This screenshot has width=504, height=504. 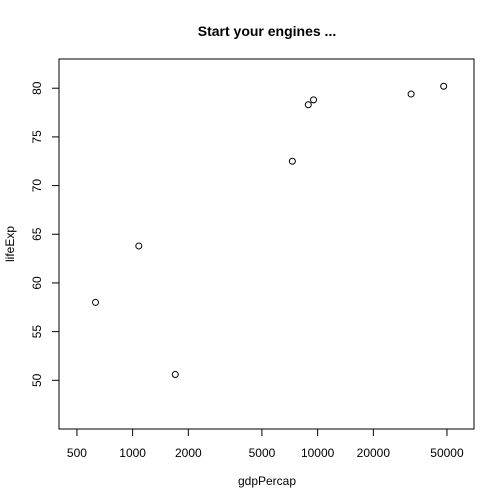 What do you see at coordinates (265, 444) in the screenshot?
I see `x-axis: 500 1000 2000 5000 10000 20000 50000` at bounding box center [265, 444].